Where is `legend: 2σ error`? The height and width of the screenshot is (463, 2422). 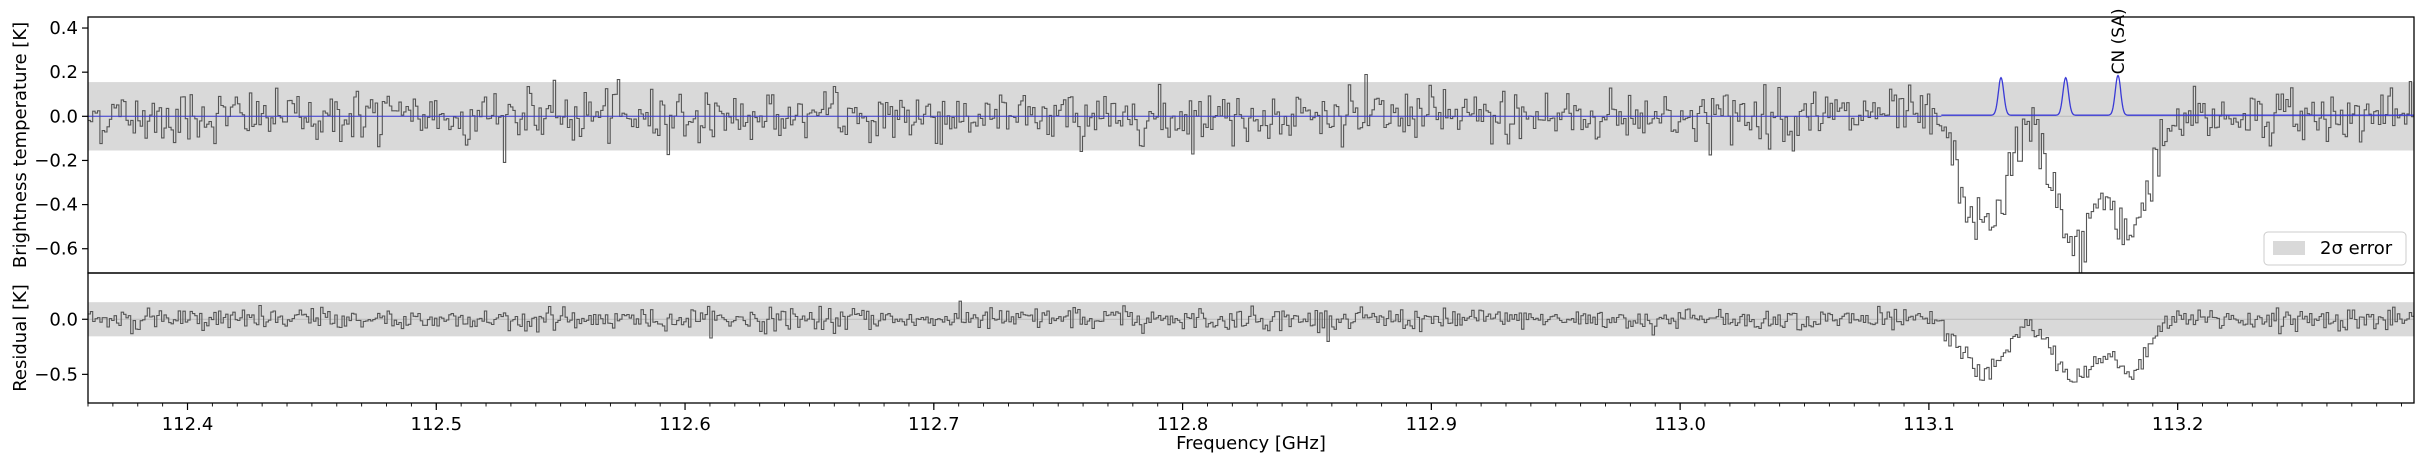
legend: 2σ error is located at coordinates (2335, 248).